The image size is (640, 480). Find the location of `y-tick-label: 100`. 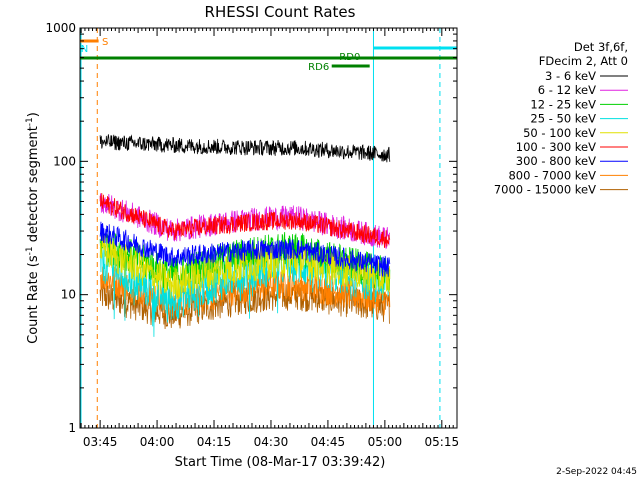

y-tick-label: 100 is located at coordinates (64, 161).